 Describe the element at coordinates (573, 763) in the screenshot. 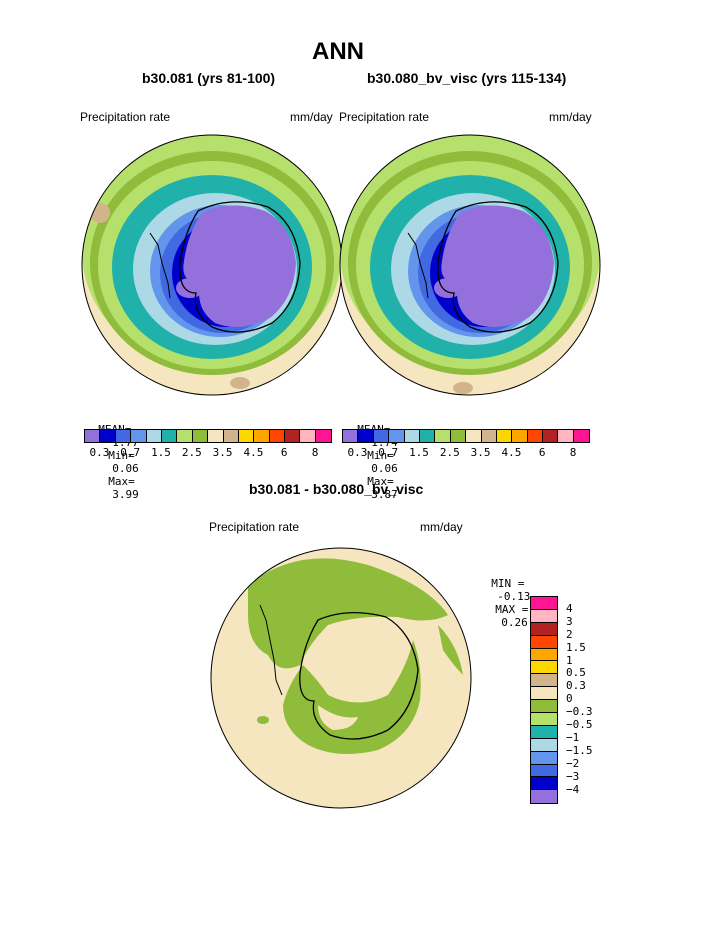

I see `colorbar-tick-label: −2` at that location.